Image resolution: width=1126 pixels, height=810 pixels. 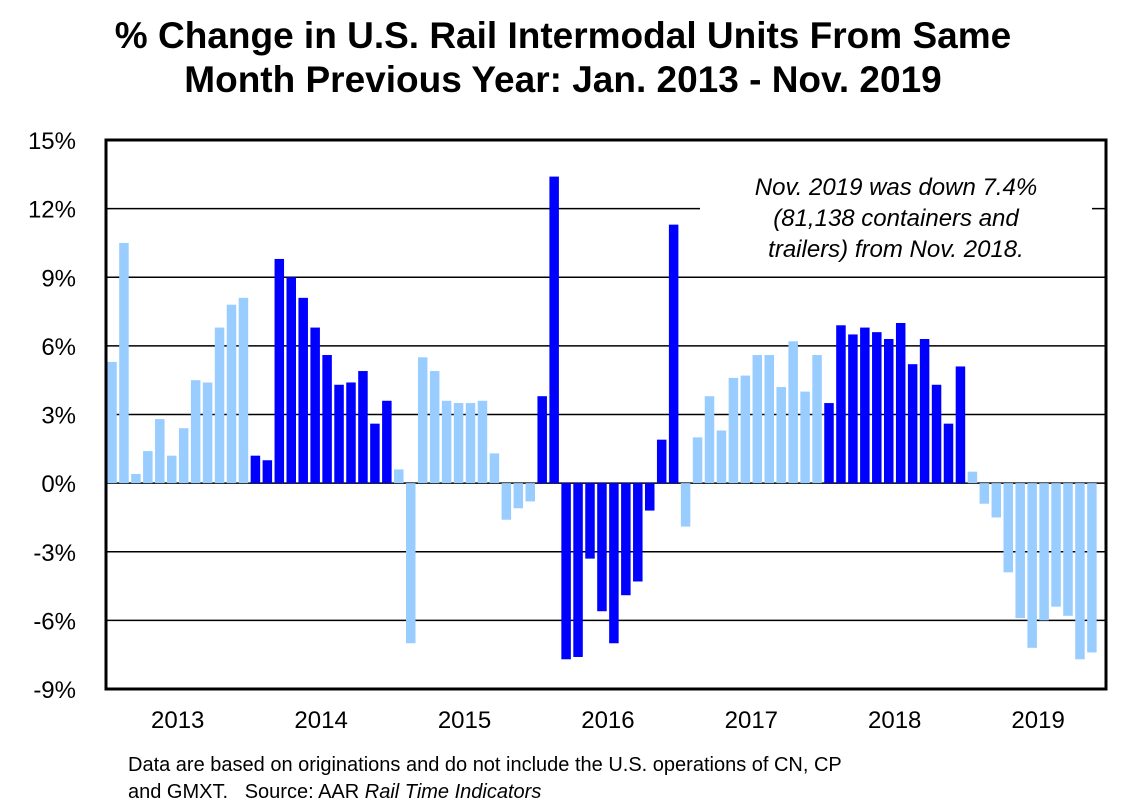 What do you see at coordinates (177, 720) in the screenshot?
I see `x-tick-label: 2013` at bounding box center [177, 720].